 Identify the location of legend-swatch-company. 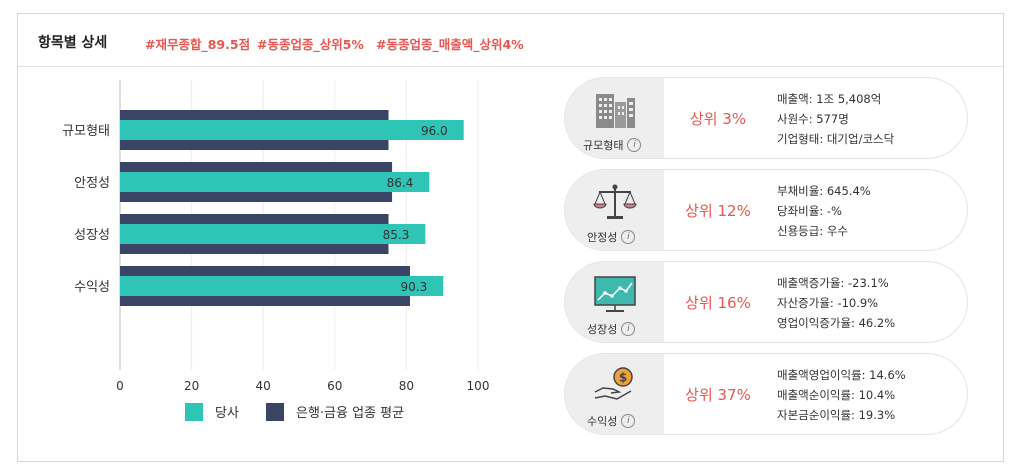
(194, 411).